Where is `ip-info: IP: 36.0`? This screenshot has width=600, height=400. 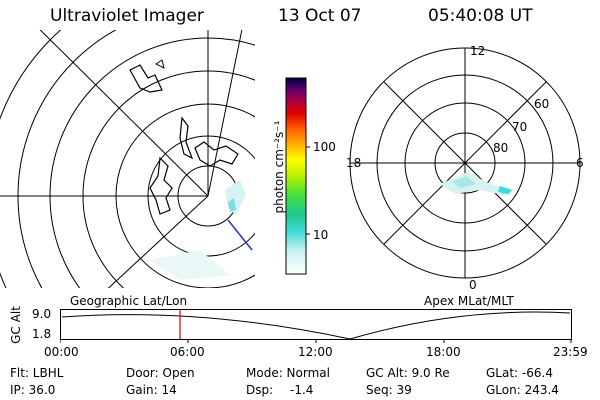
ip-info: IP: 36.0 is located at coordinates (33, 390).